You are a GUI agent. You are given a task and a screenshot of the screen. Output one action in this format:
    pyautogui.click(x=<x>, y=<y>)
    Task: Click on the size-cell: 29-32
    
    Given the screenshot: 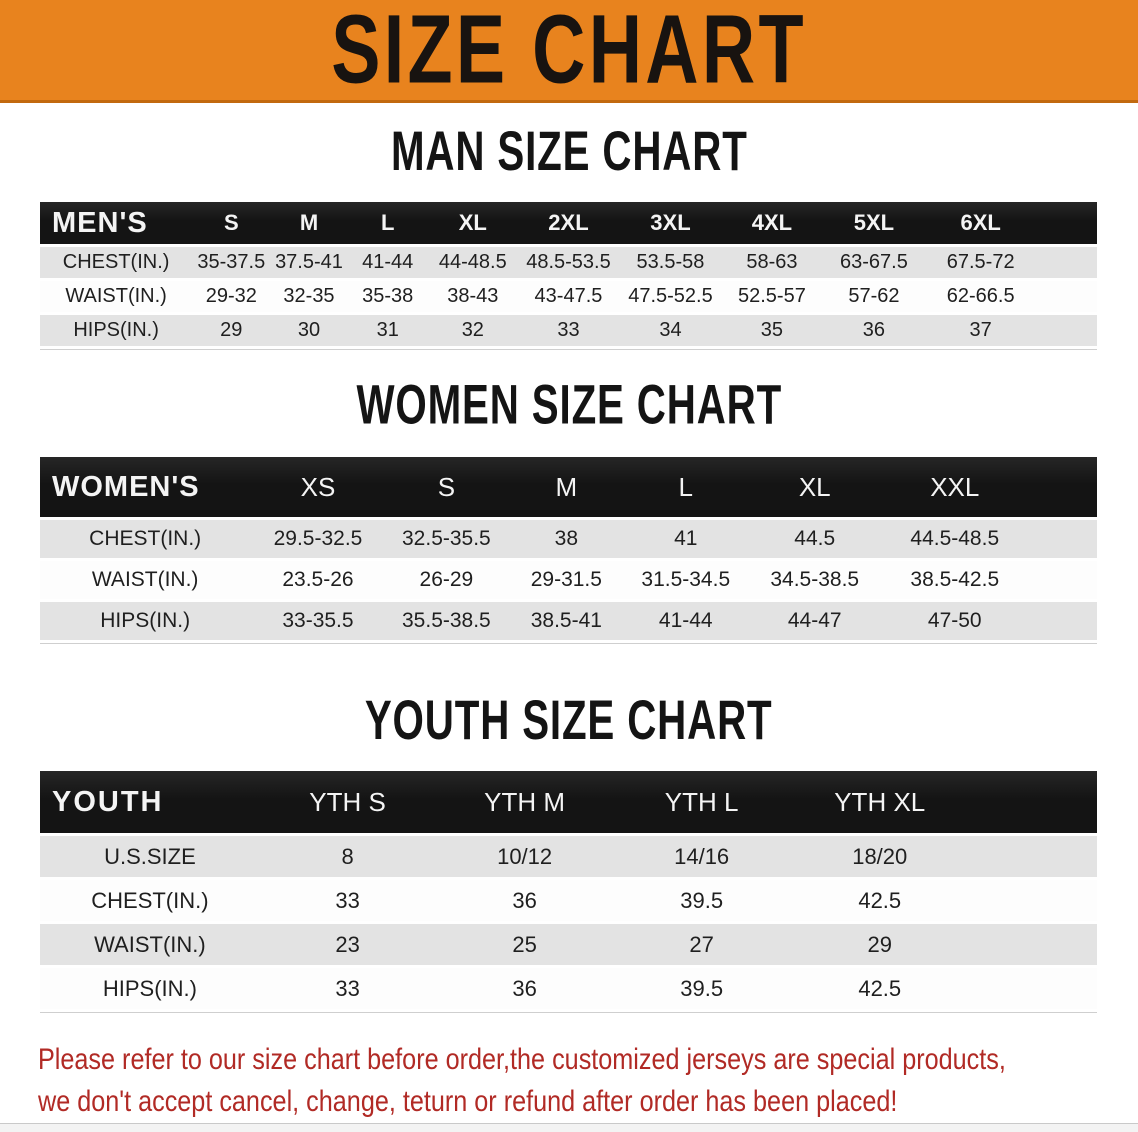 What is the action you would take?
    pyautogui.click(x=231, y=296)
    